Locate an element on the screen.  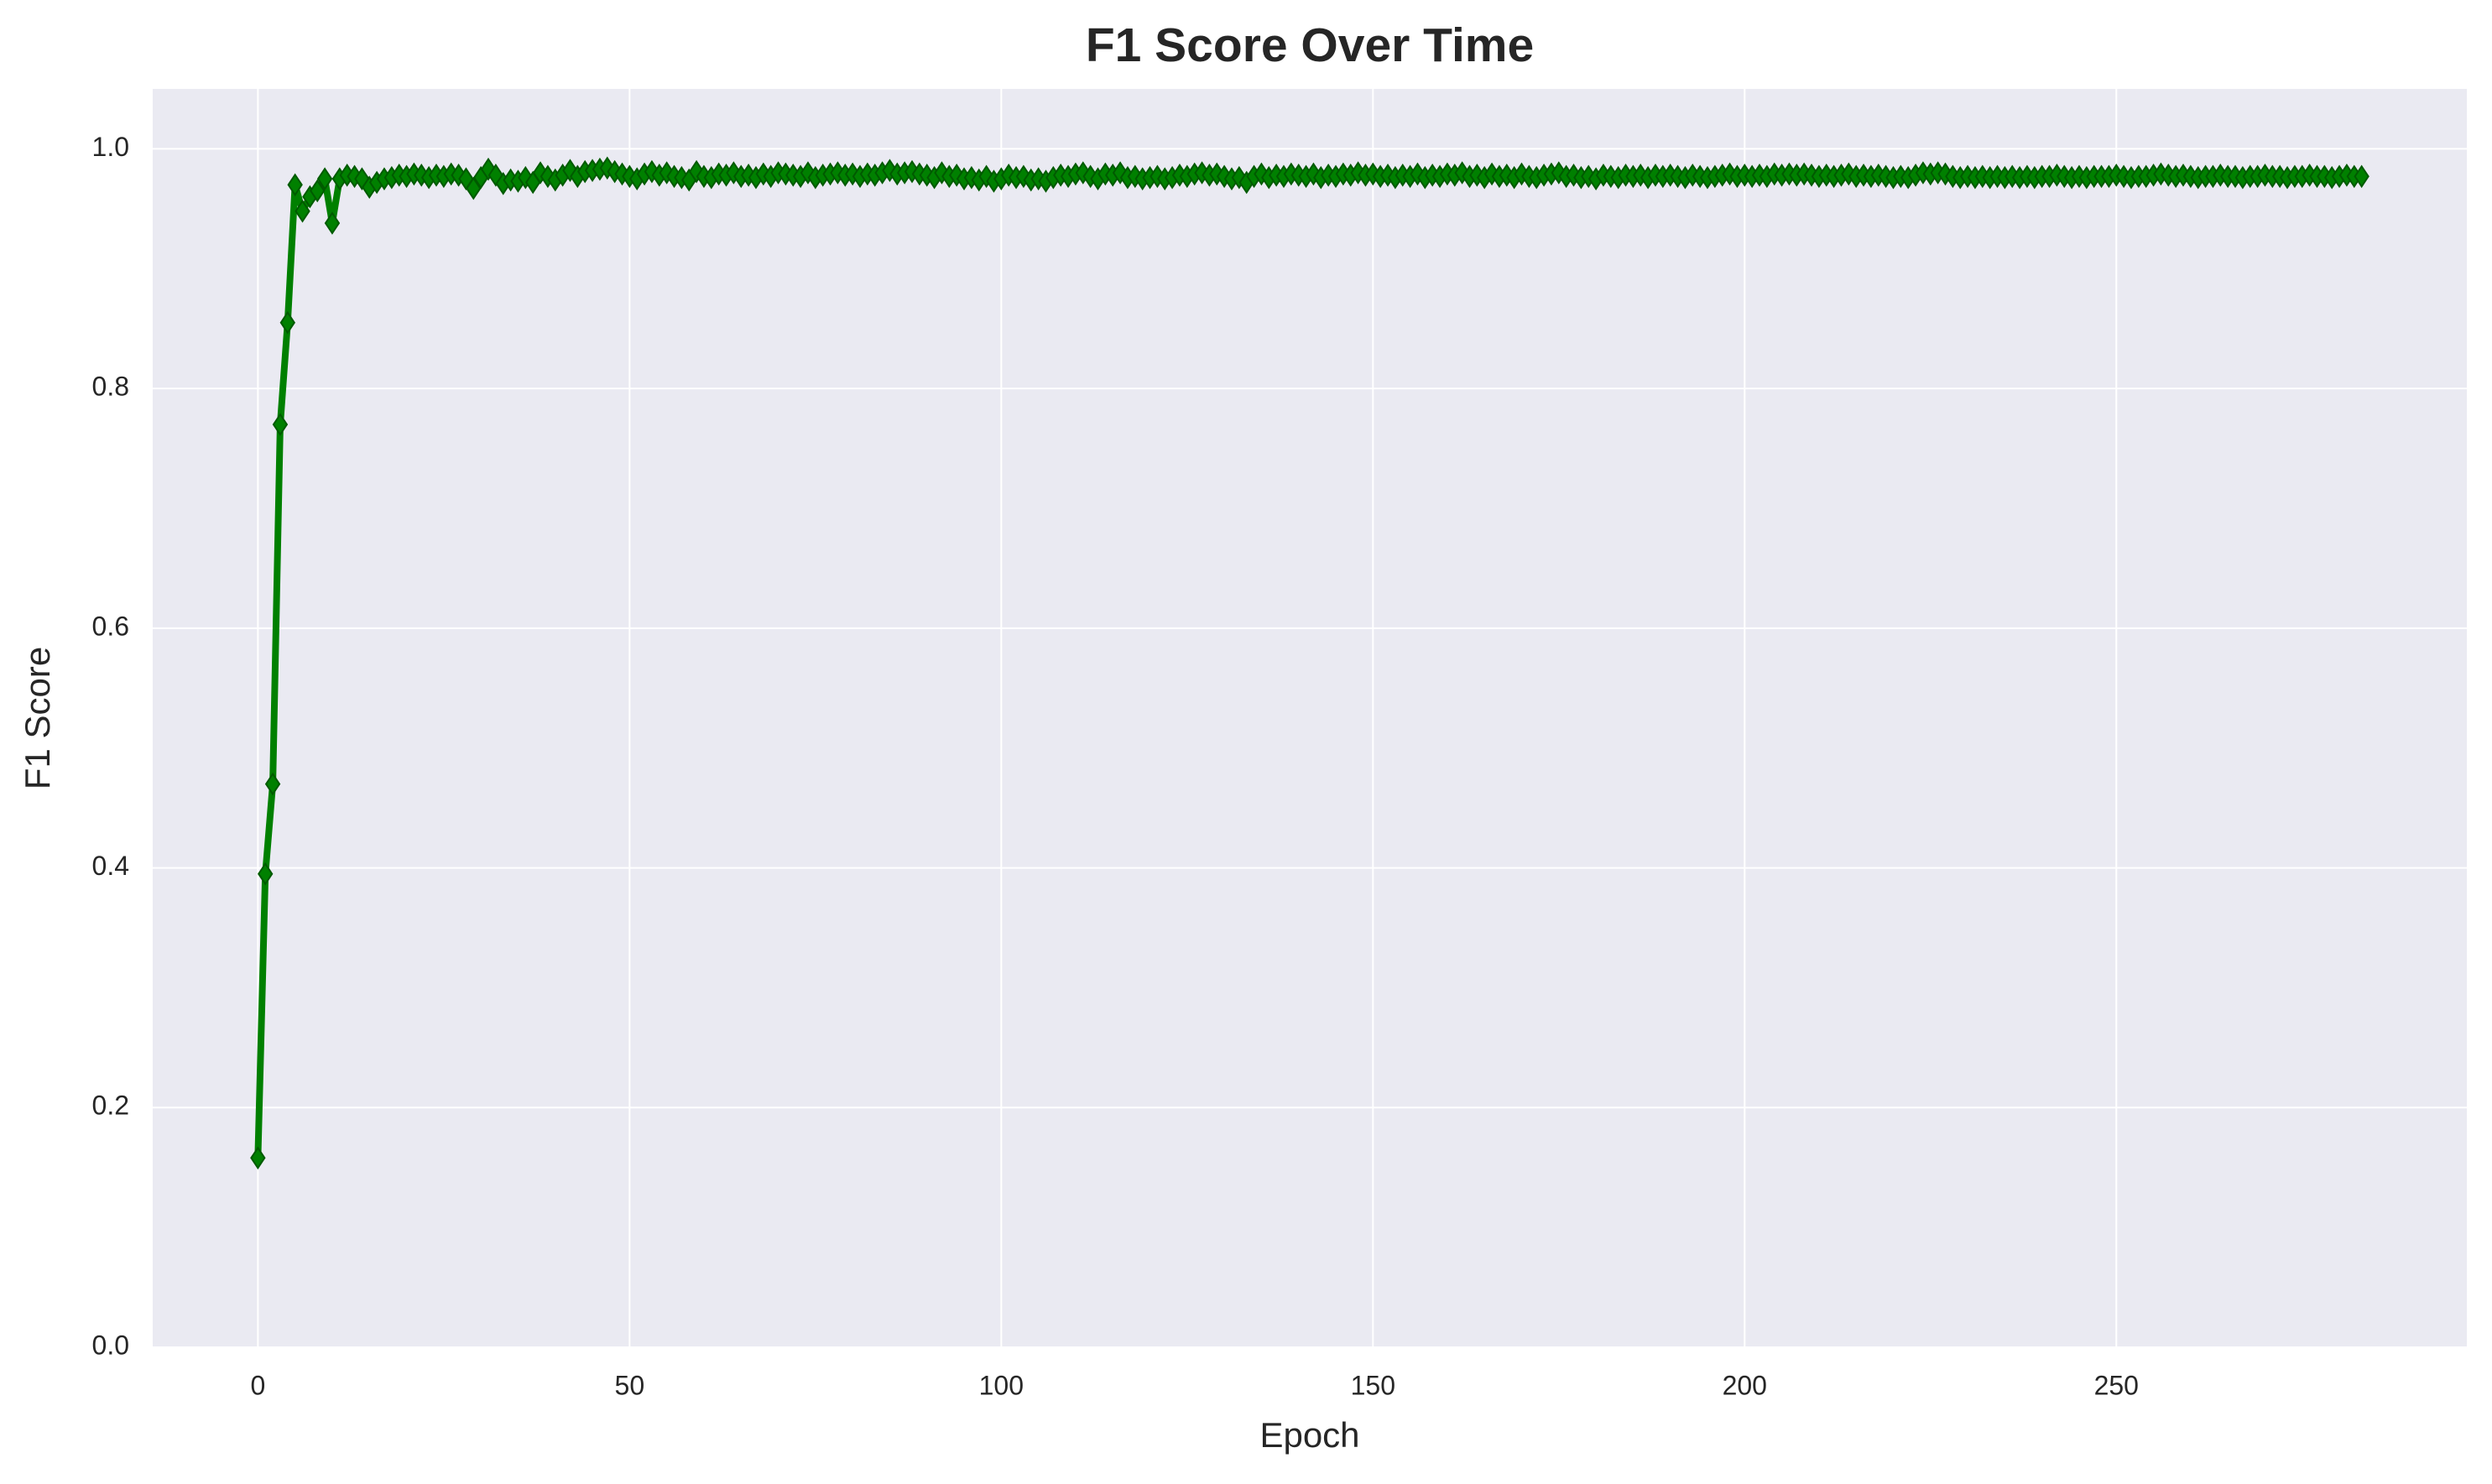
x-tick-label: 200 is located at coordinates (1745, 1385).